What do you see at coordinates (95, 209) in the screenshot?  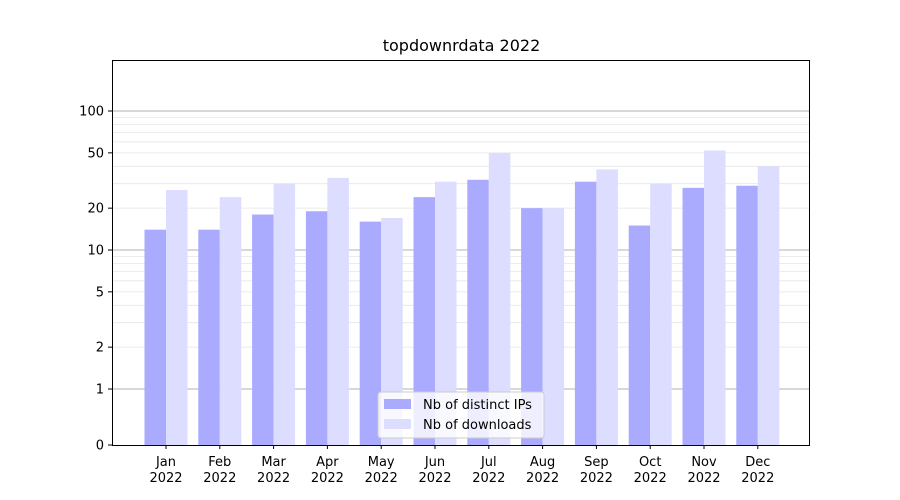 I see `y-tick-label: 20` at bounding box center [95, 209].